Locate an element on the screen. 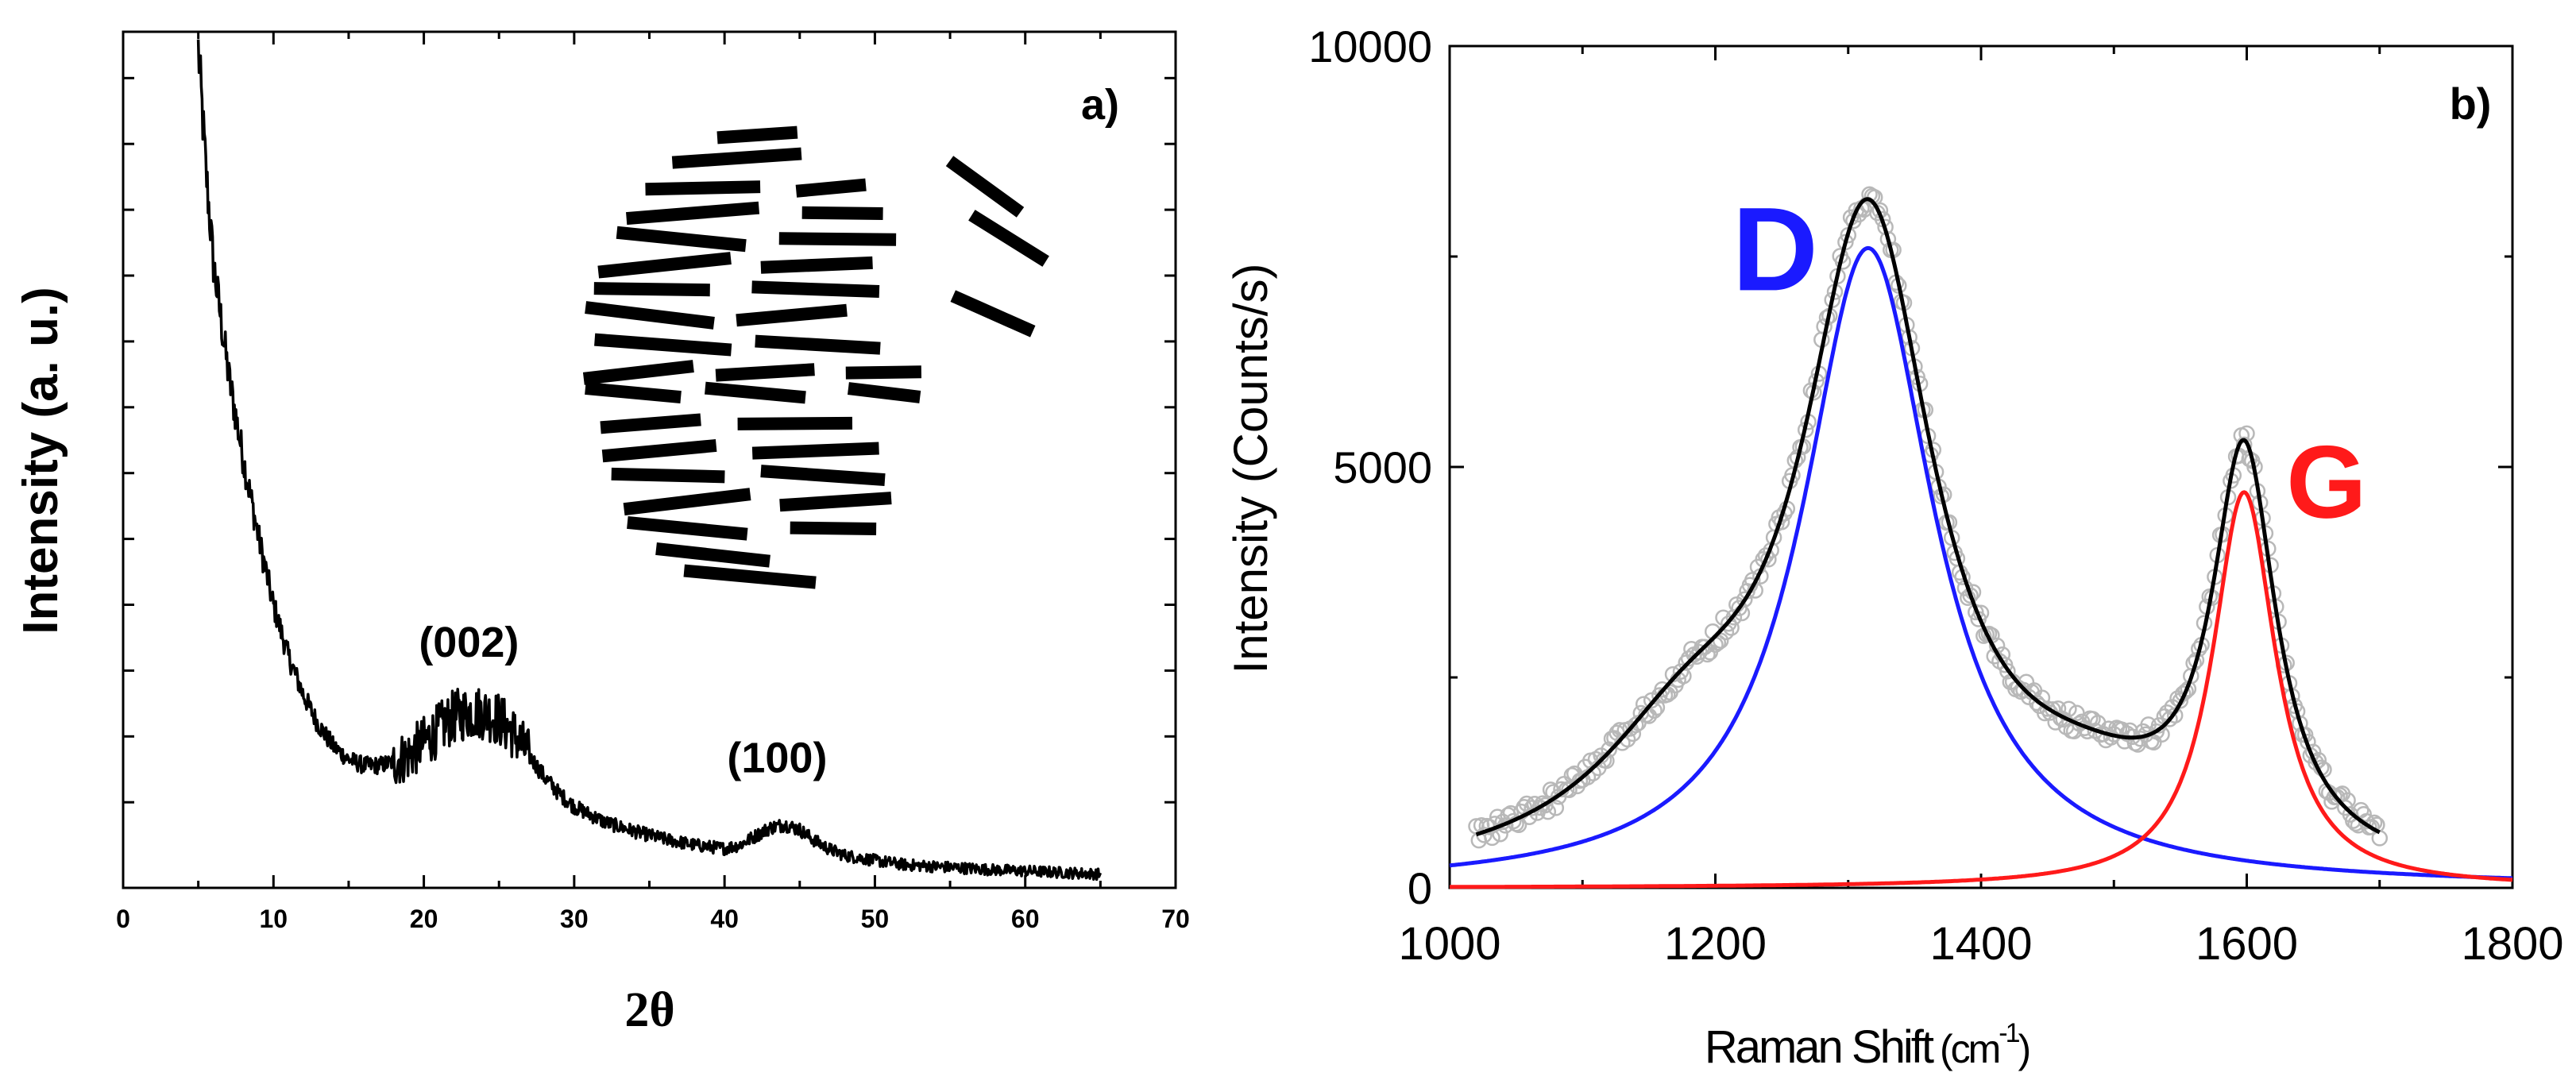 The image size is (2576, 1088). panel-b-x-axis-title: Raman Shift (cm-1) is located at coordinates (1867, 1045).